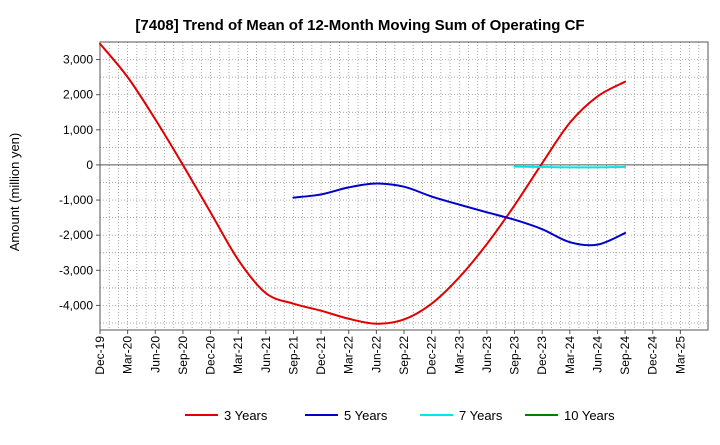 The width and height of the screenshot is (720, 445). What do you see at coordinates (459, 214) in the screenshot?
I see `series-line-5-years` at bounding box center [459, 214].